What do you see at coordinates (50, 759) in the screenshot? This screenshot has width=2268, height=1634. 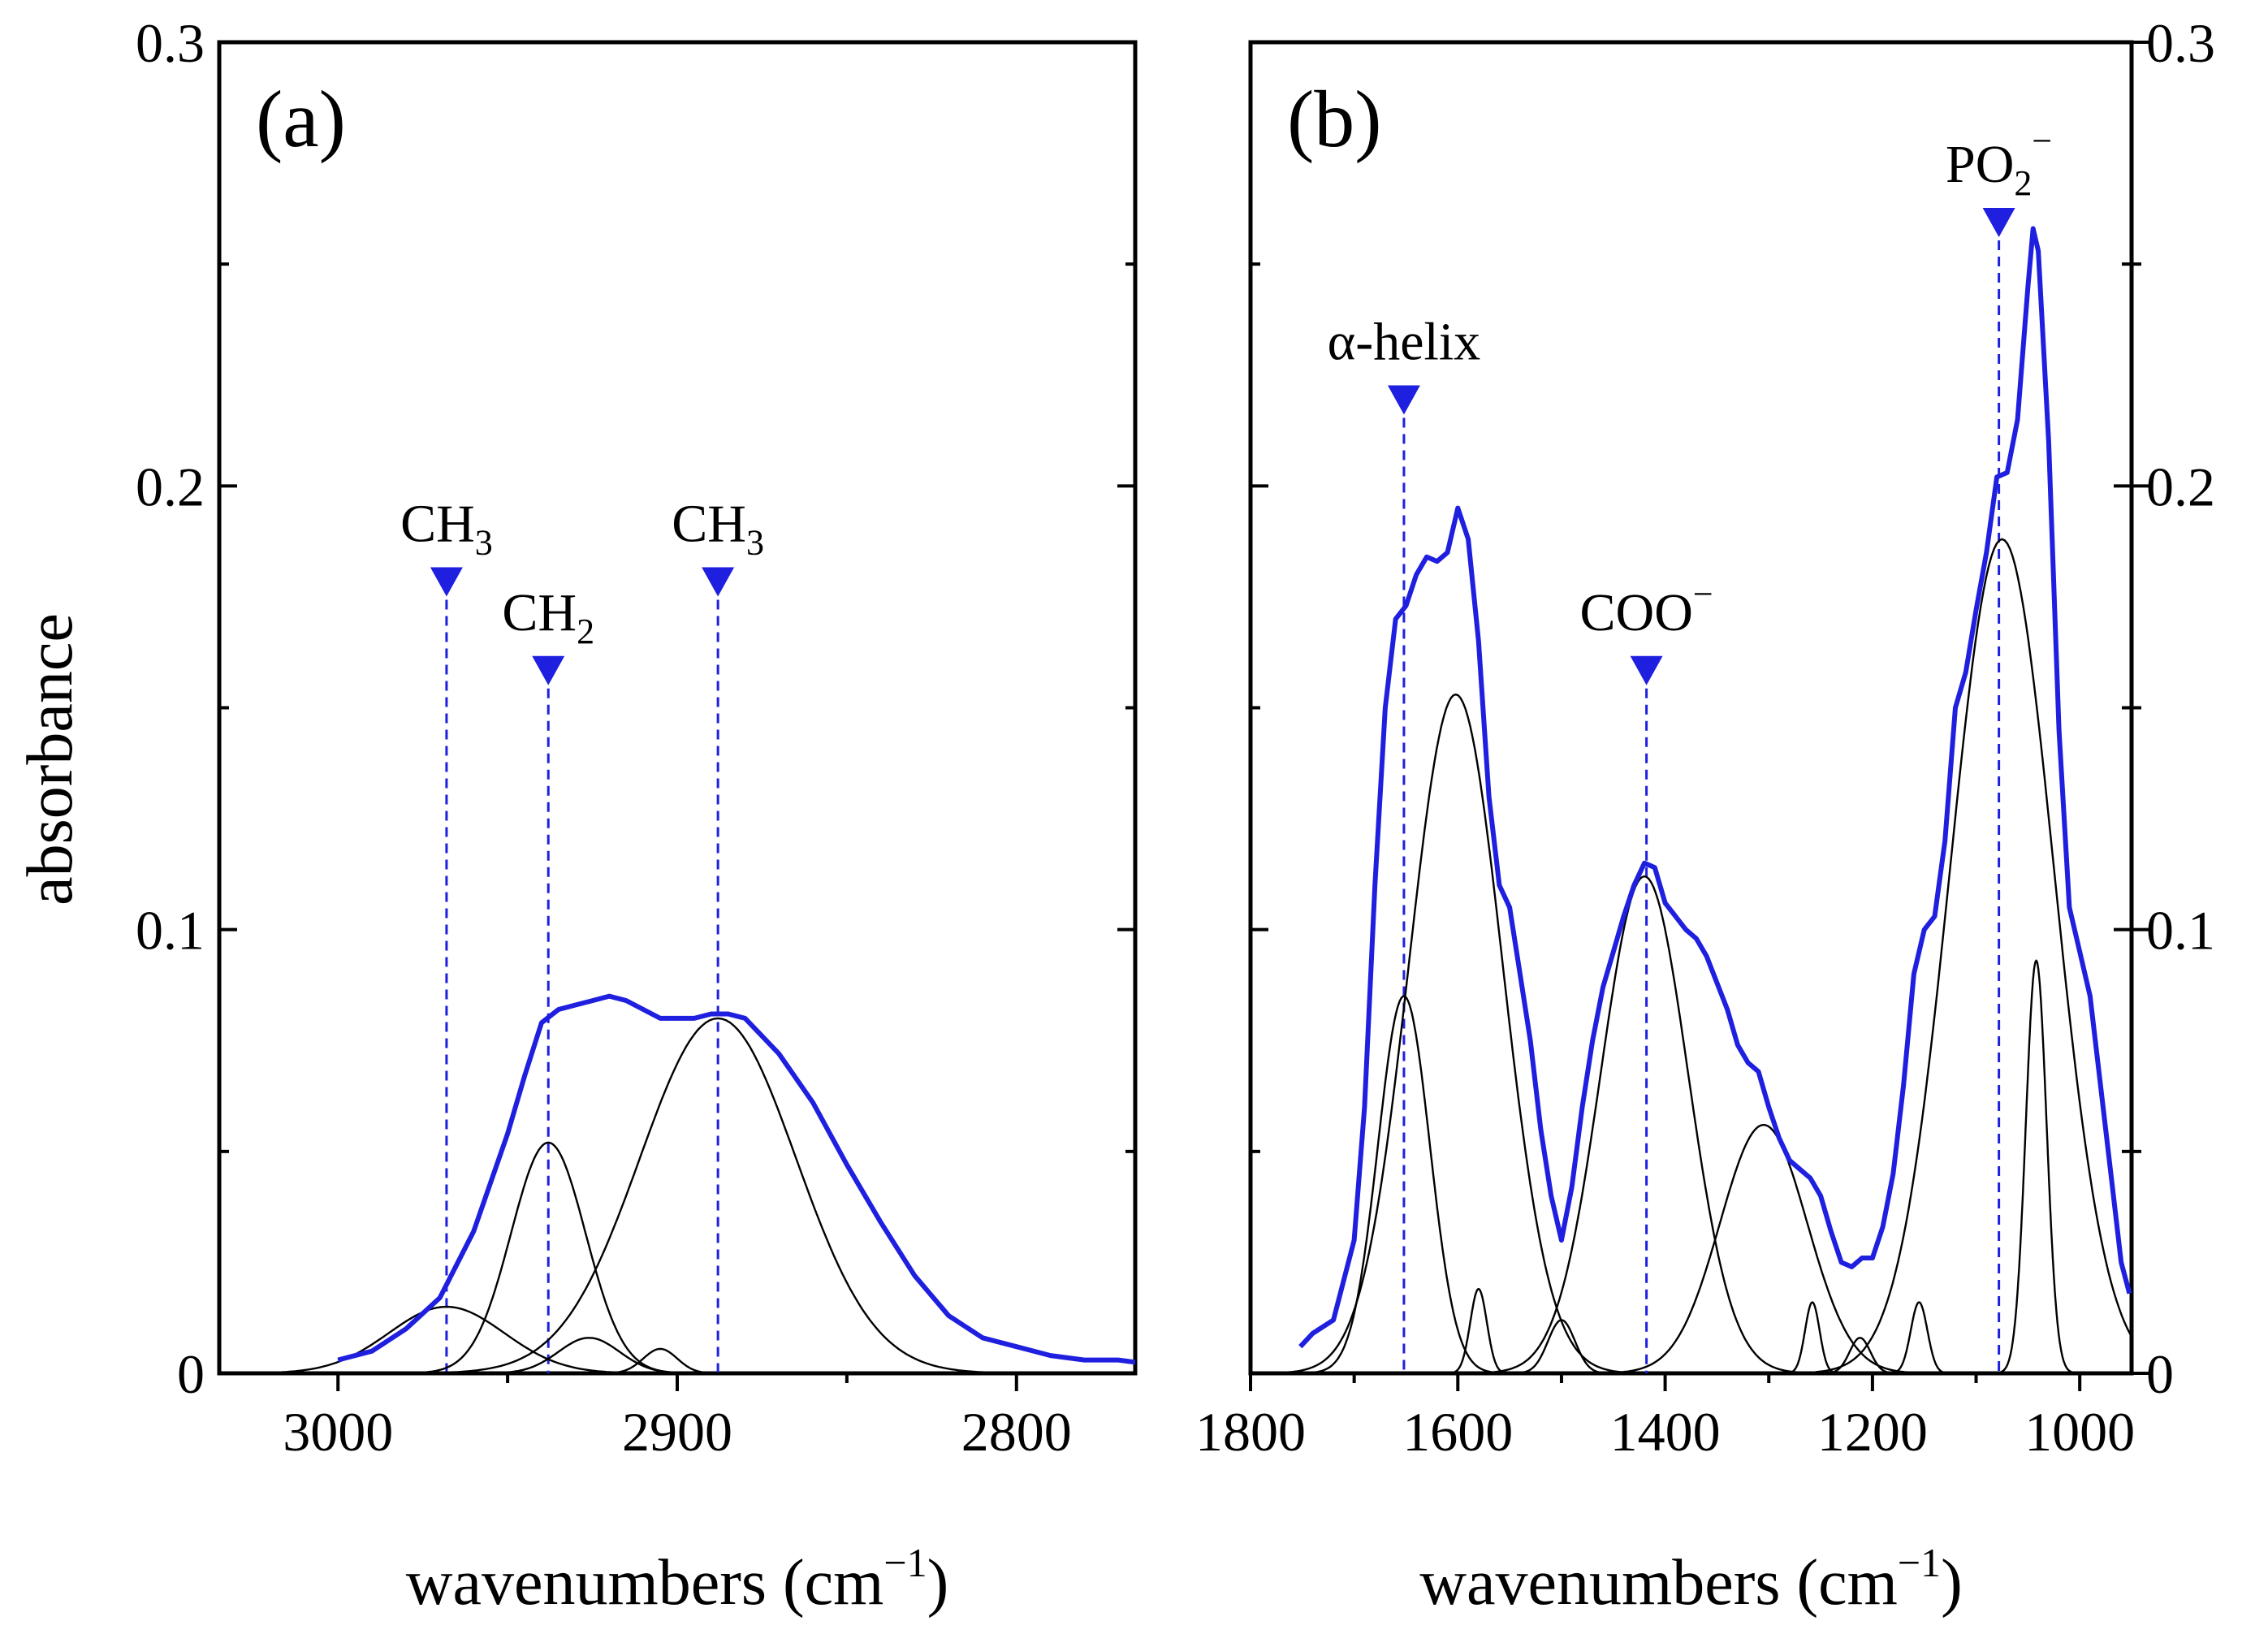 I see `y-axis-label: absorbance` at bounding box center [50, 759].